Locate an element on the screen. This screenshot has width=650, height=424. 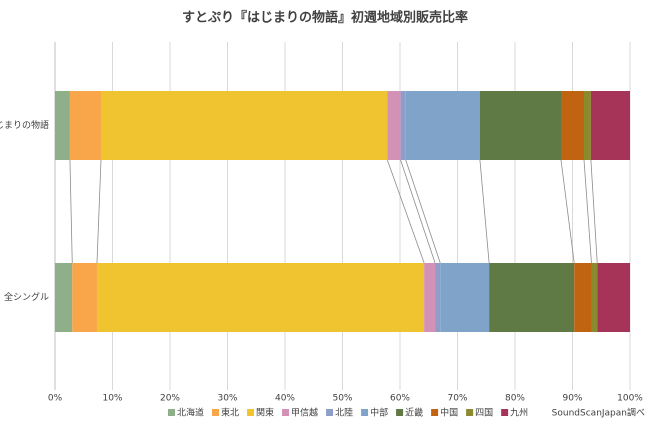
legend-label: 九州 is located at coordinates (519, 413).